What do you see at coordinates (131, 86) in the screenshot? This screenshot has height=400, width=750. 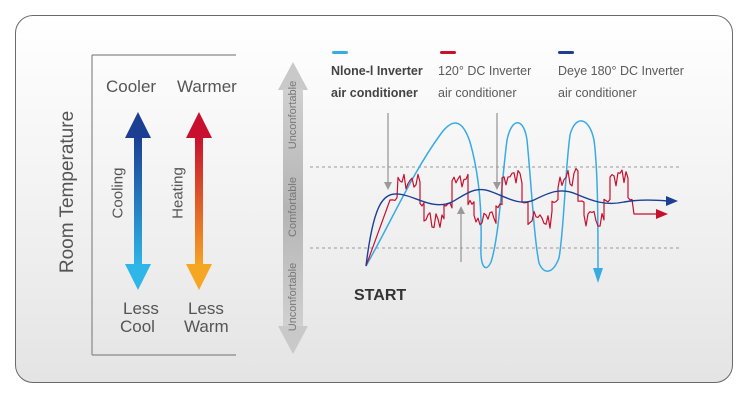 I see `cooler-label: Cooler` at bounding box center [131, 86].